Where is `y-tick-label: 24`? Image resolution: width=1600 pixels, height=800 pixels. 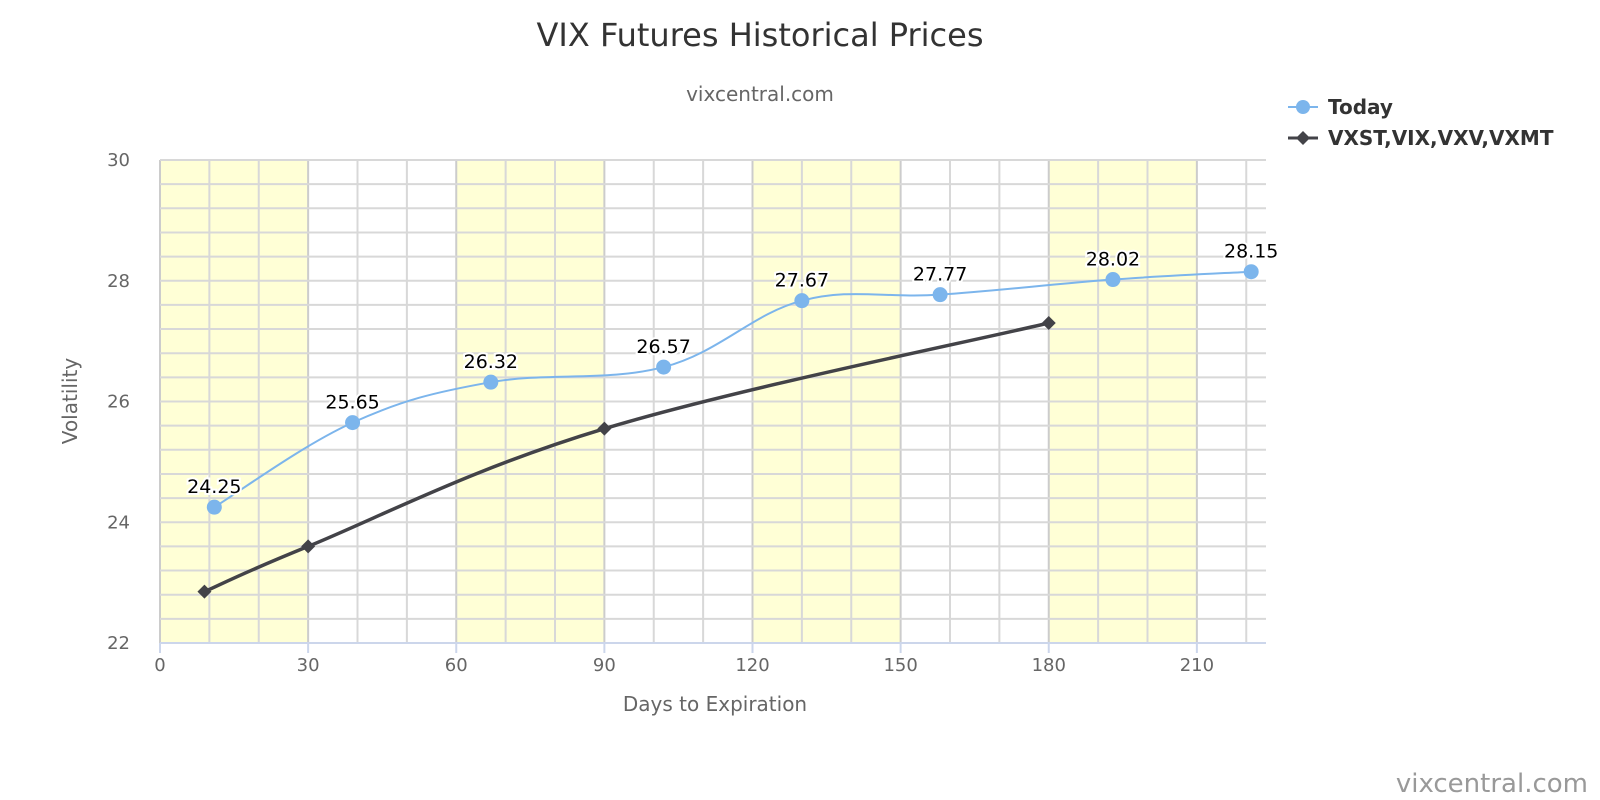
y-tick-label: 24 is located at coordinates (118, 522).